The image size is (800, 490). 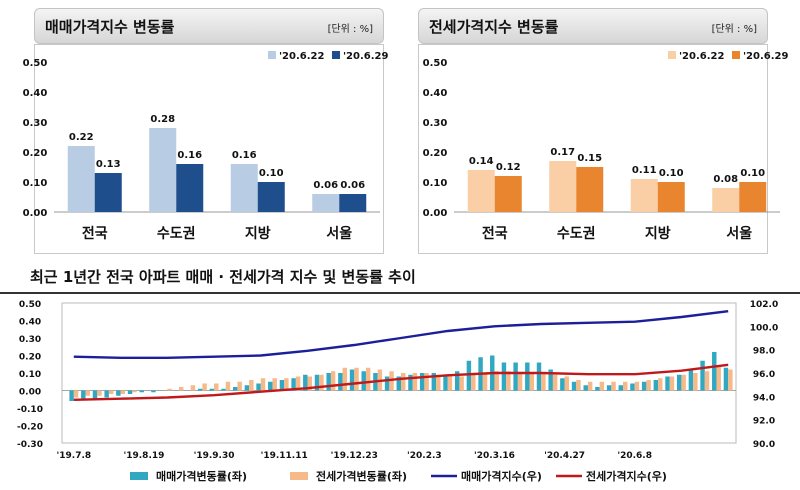 What do you see at coordinates (765, 56) in the screenshot?
I see `jeonse-legend-label: '20.6.29` at bounding box center [765, 56].